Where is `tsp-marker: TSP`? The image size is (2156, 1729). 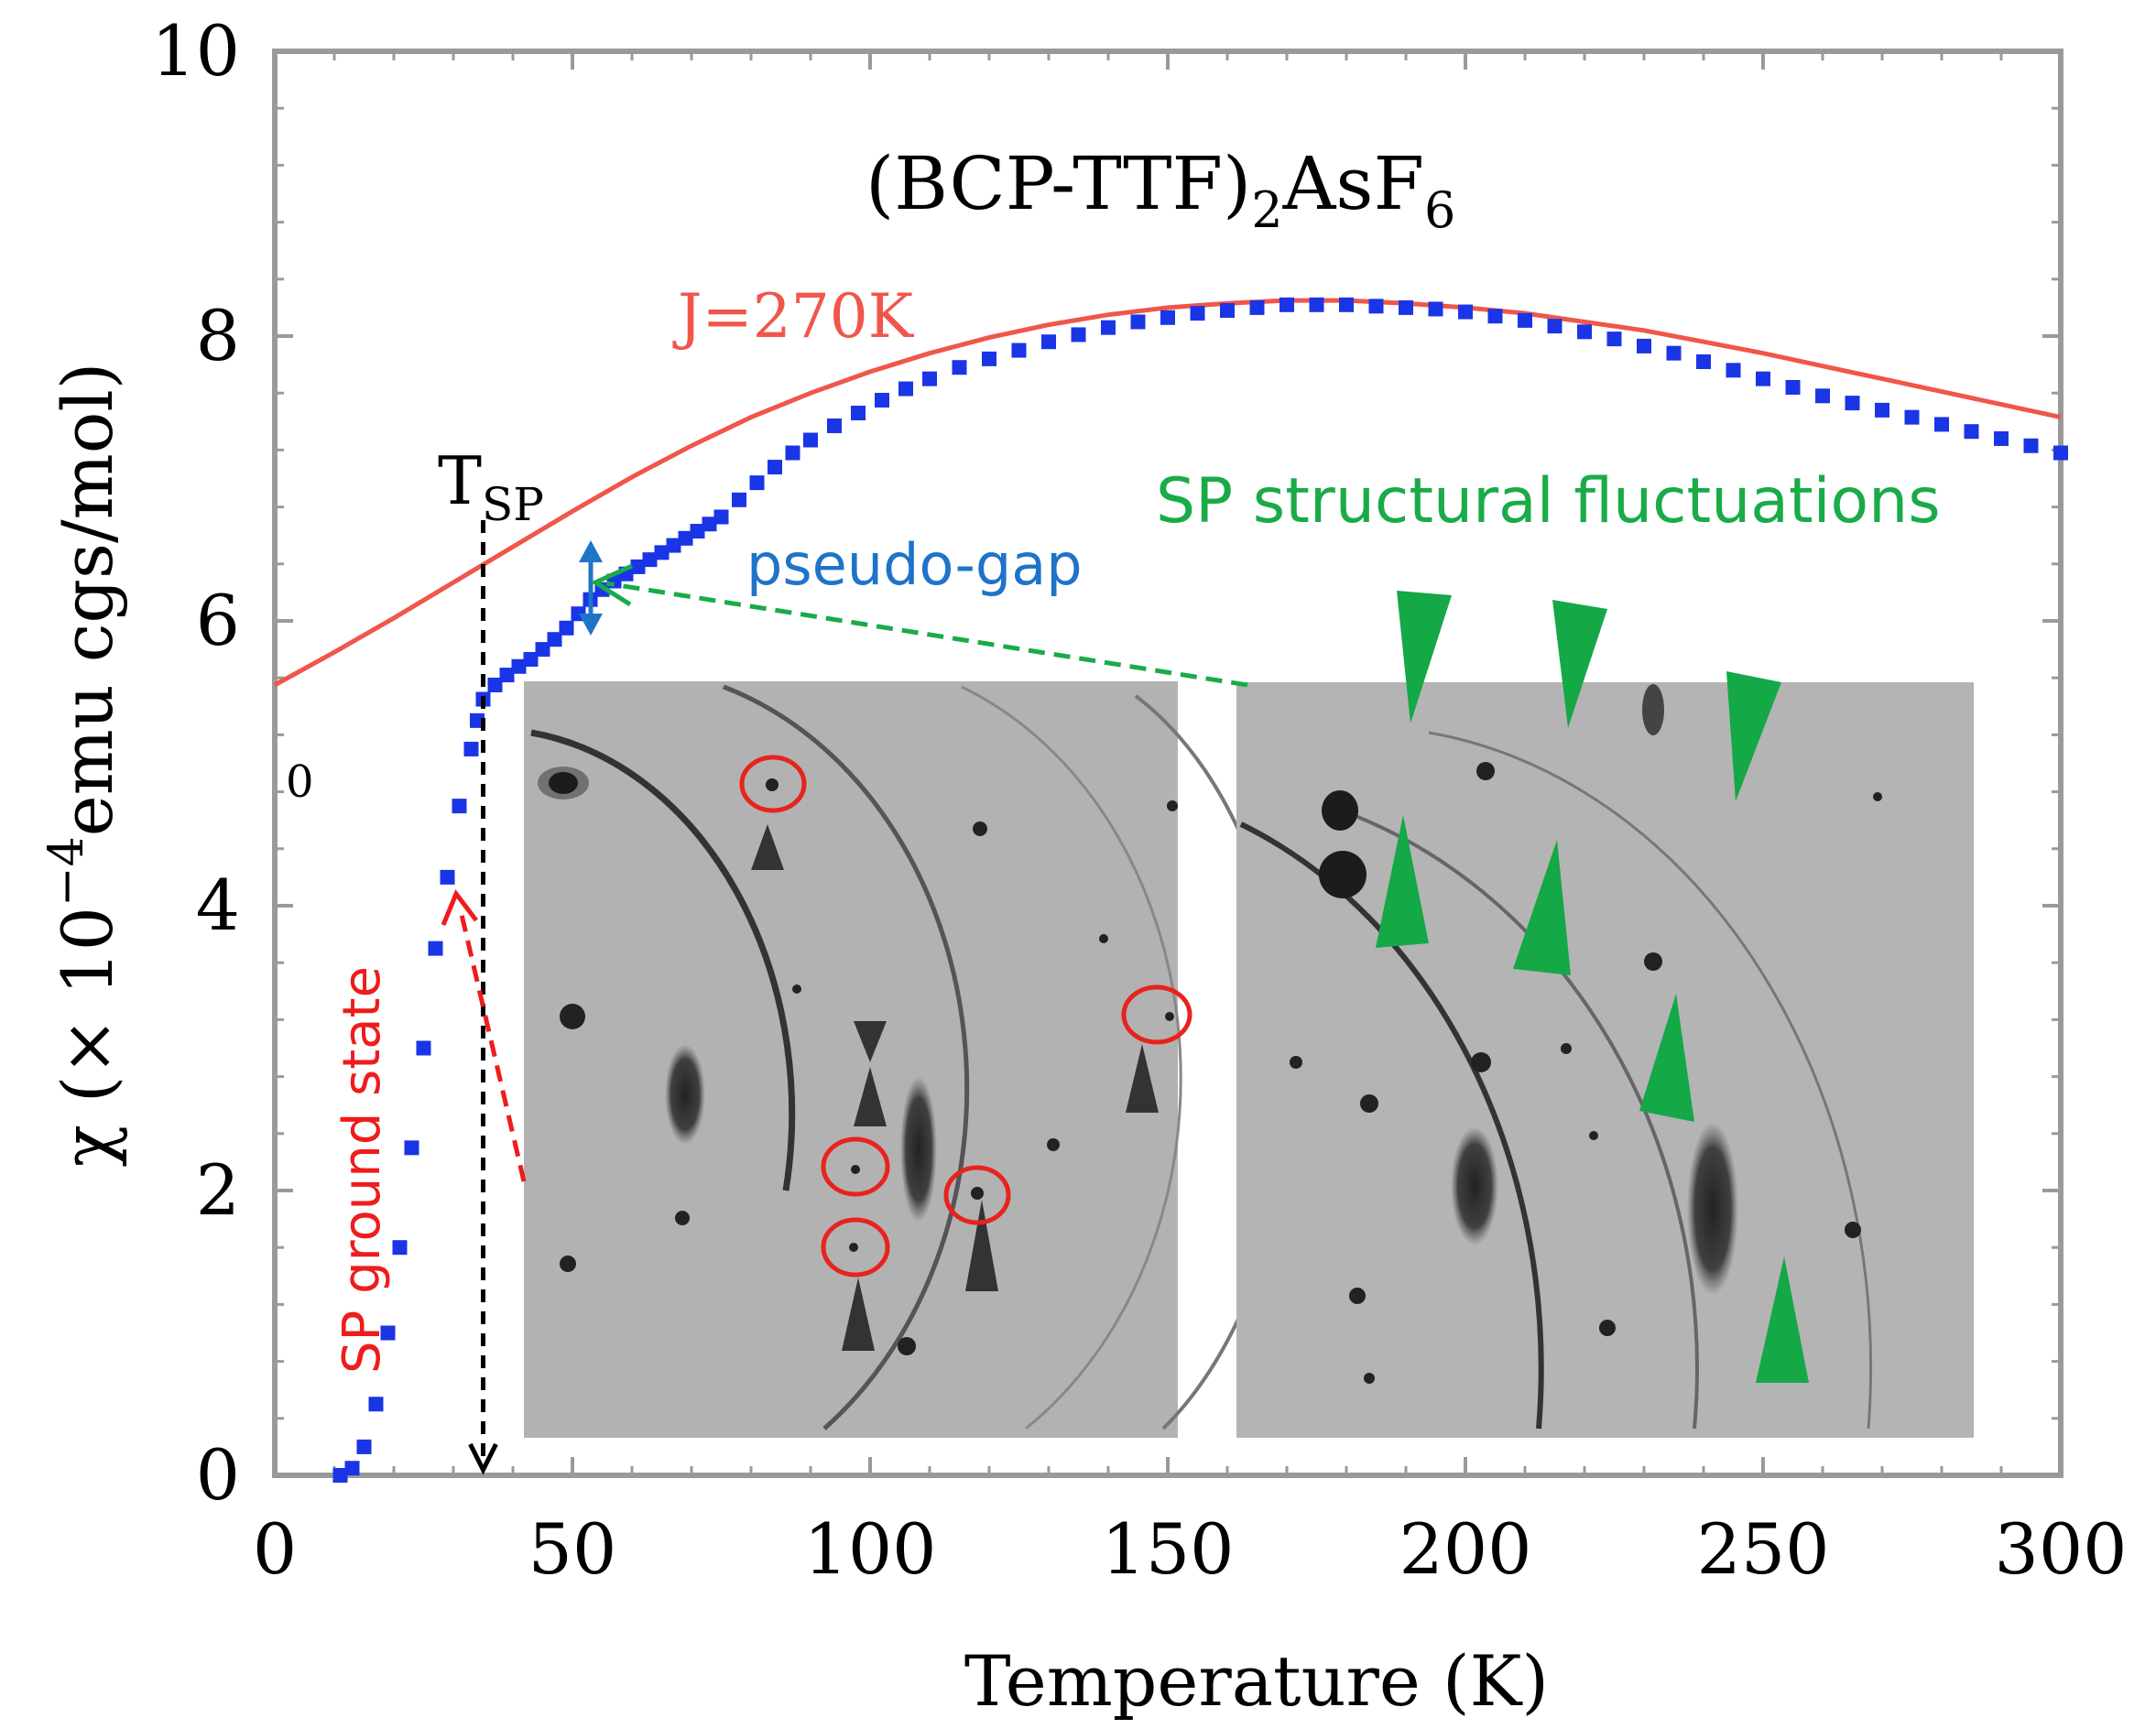
tsp-marker: TSP is located at coordinates (491, 958).